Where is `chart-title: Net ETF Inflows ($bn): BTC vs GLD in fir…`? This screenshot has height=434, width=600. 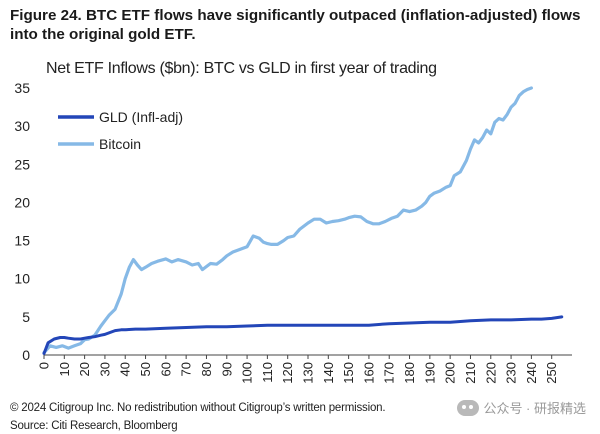
chart-title: Net ETF Inflows ($bn): BTC vs GLD in fir… is located at coordinates (241, 68).